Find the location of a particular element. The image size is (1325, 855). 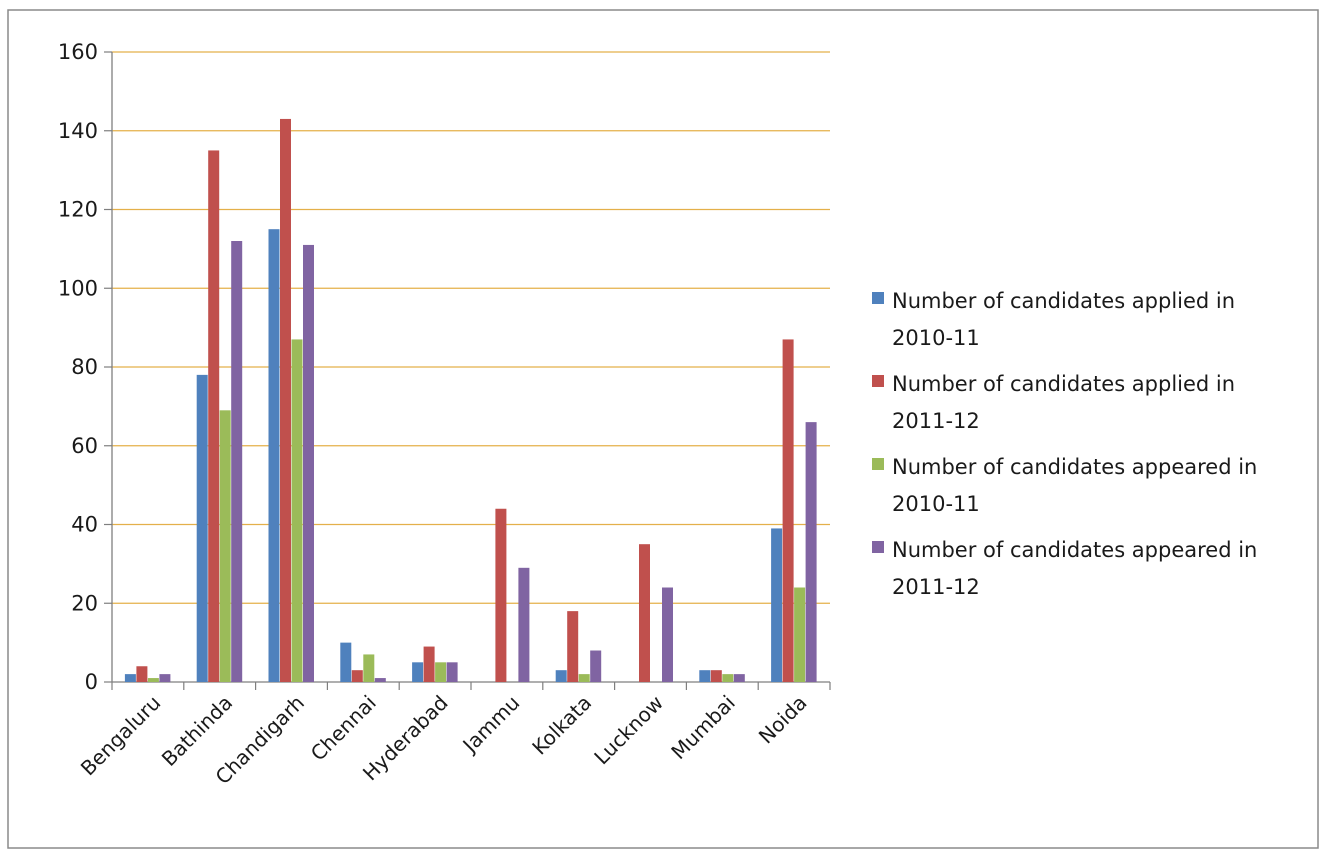

legend-item-applied-2010-11: Number of candidates applied in 2010-11 is located at coordinates (1092, 320).